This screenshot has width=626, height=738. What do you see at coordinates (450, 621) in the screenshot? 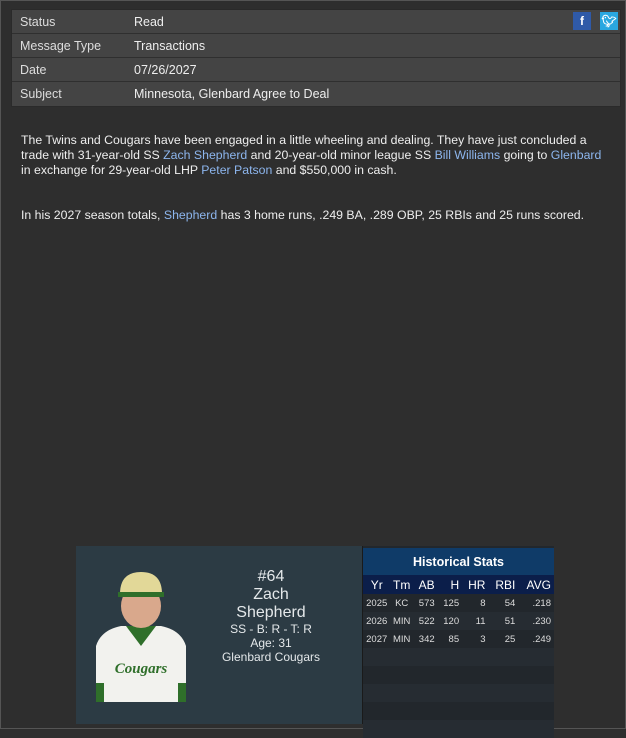
I see `stats-cell: 120` at bounding box center [450, 621].